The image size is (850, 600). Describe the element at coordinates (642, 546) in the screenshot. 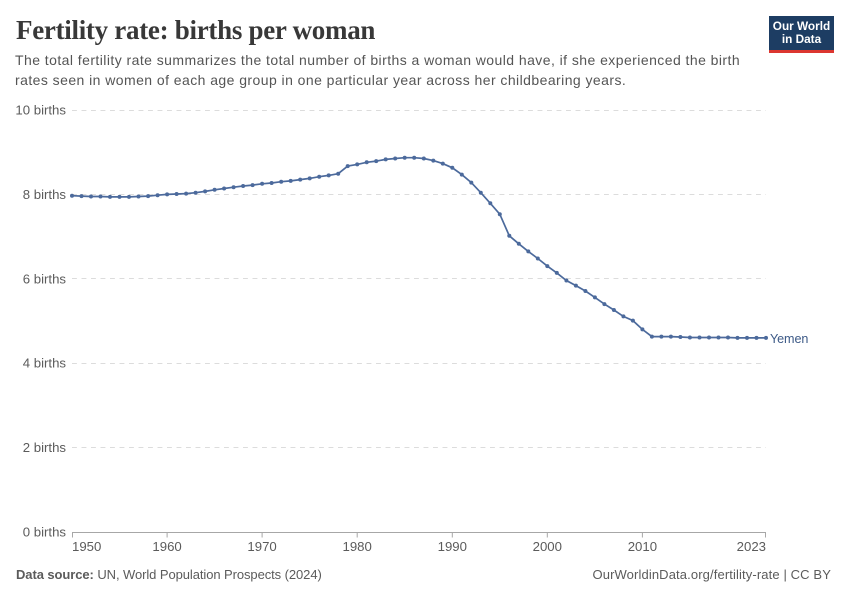

I see `svg-text: 2010` at that location.